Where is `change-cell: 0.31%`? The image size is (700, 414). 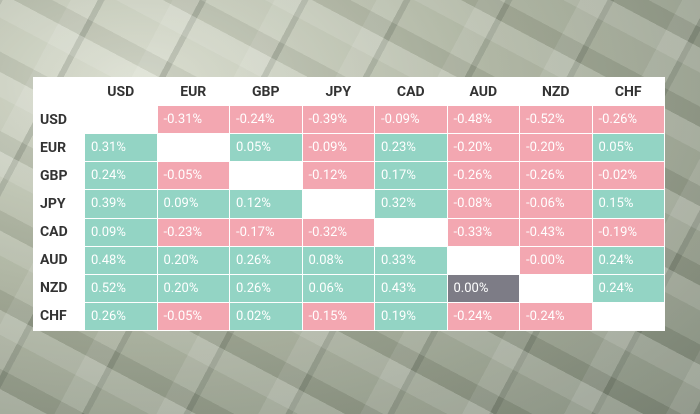 change-cell: 0.31% is located at coordinates (121, 148).